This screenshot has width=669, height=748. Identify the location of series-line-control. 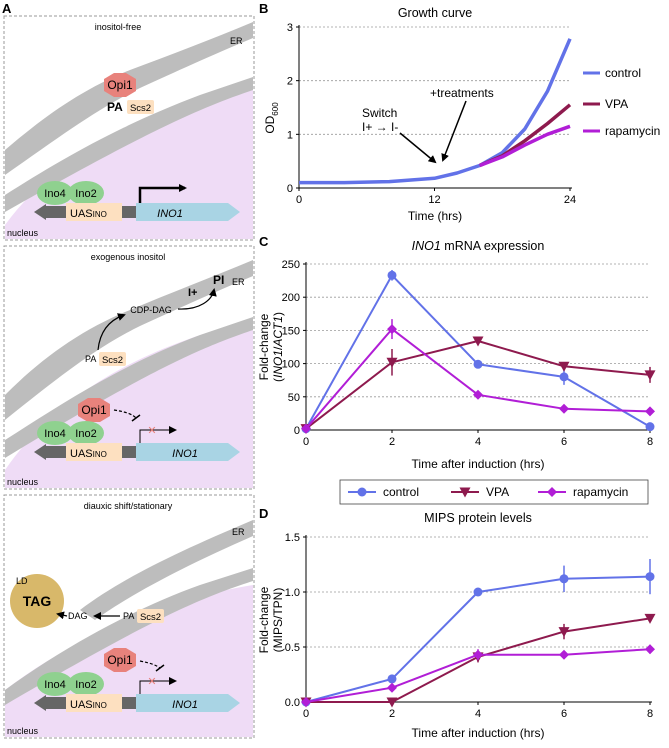
(478, 352).